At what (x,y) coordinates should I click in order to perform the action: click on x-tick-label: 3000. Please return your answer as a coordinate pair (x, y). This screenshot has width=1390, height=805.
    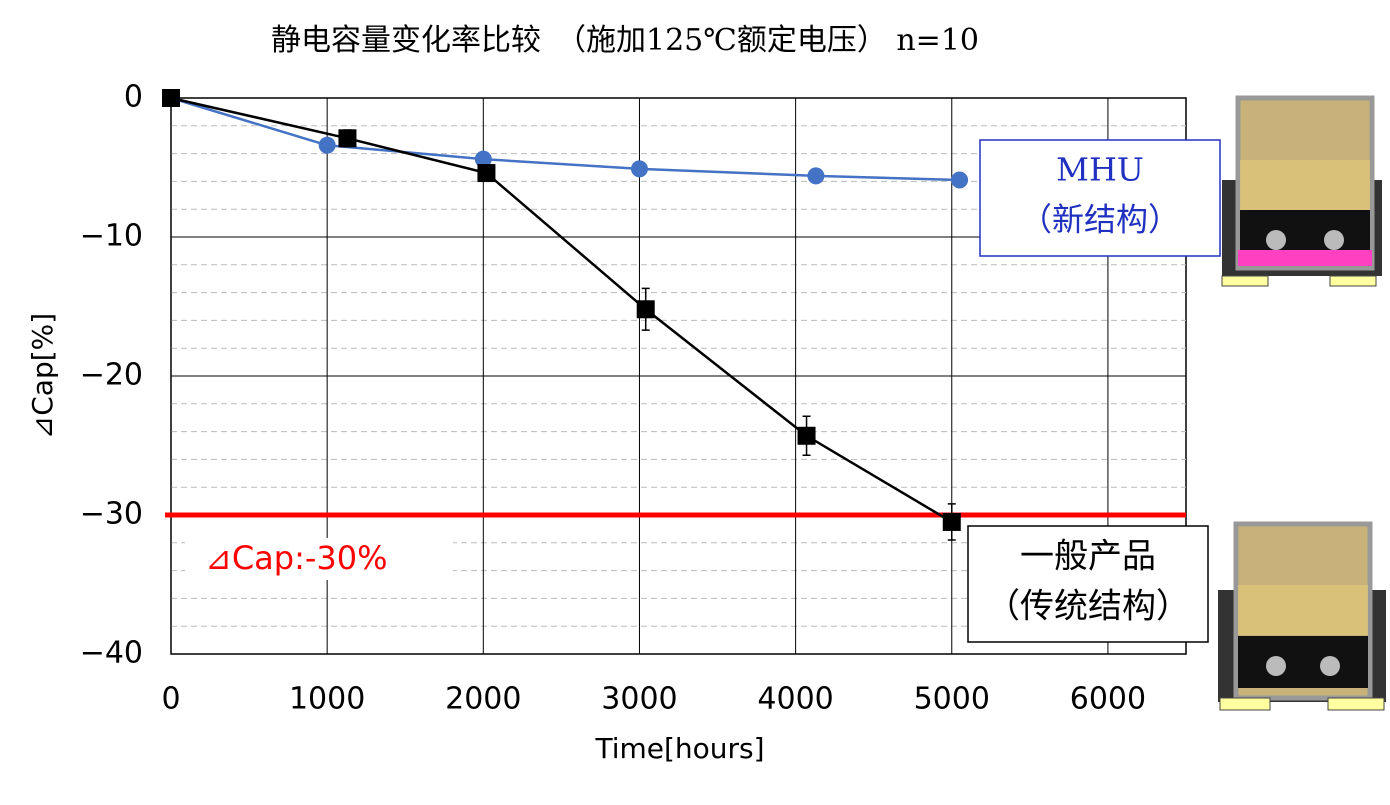
    Looking at the image, I should click on (639, 699).